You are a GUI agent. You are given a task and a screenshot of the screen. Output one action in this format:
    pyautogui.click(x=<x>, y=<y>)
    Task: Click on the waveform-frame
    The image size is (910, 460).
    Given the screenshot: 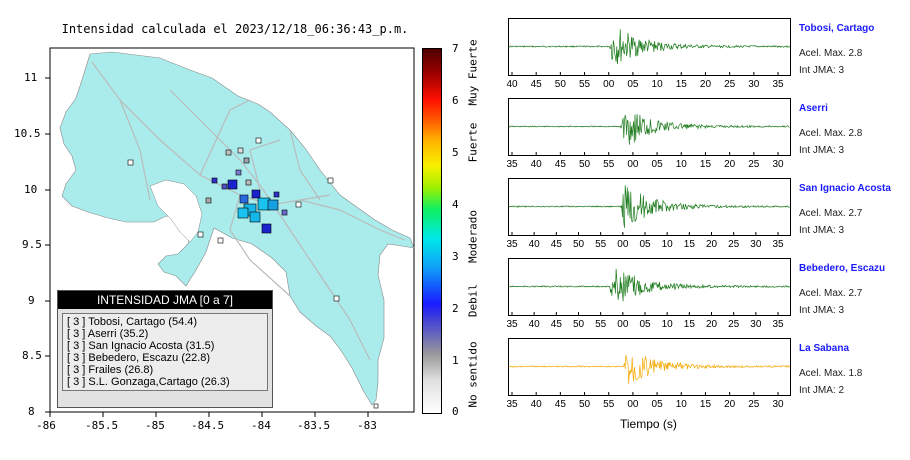 What is the action you would take?
    pyautogui.click(x=649, y=287)
    